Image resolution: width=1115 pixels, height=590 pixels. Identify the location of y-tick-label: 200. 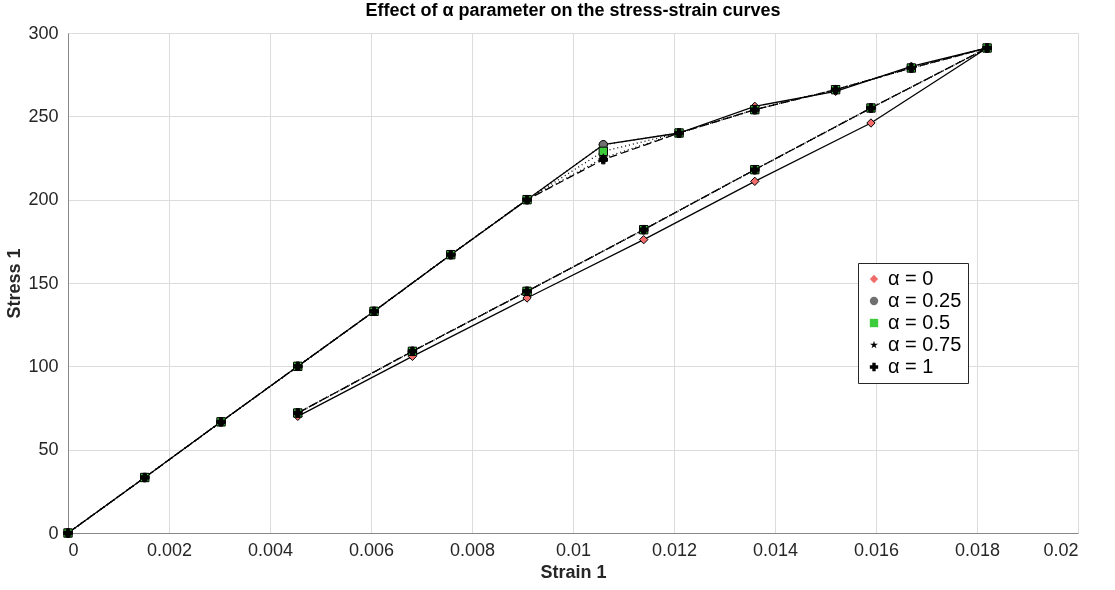
(43, 199).